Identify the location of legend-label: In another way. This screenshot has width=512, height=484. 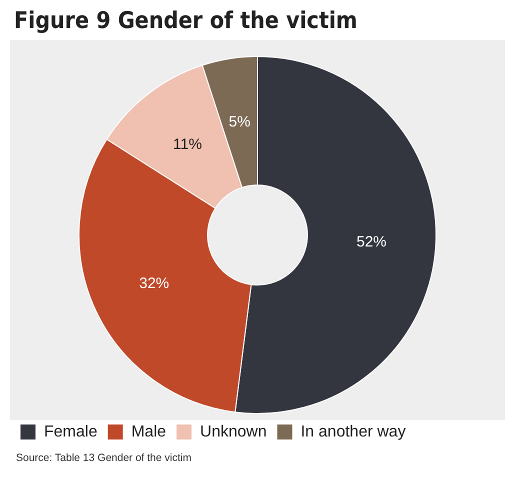
(353, 431).